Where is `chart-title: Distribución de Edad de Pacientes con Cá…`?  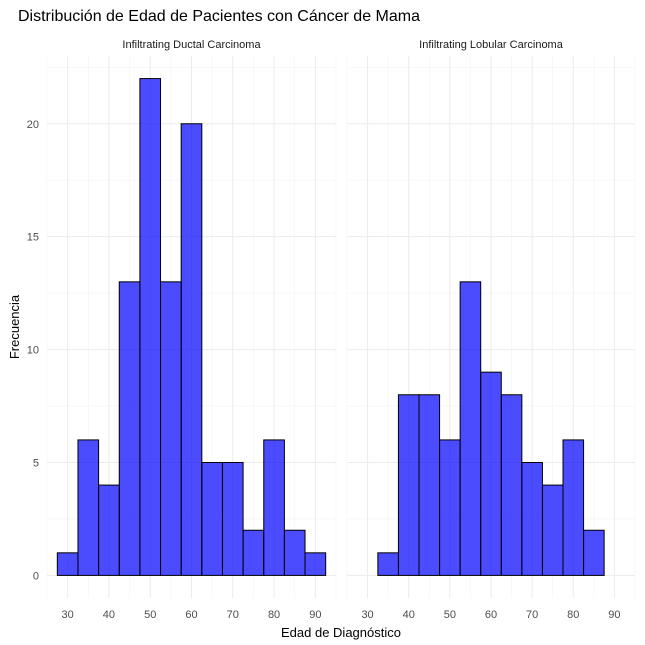 chart-title: Distribución de Edad de Pacientes con Cá… is located at coordinates (219, 16).